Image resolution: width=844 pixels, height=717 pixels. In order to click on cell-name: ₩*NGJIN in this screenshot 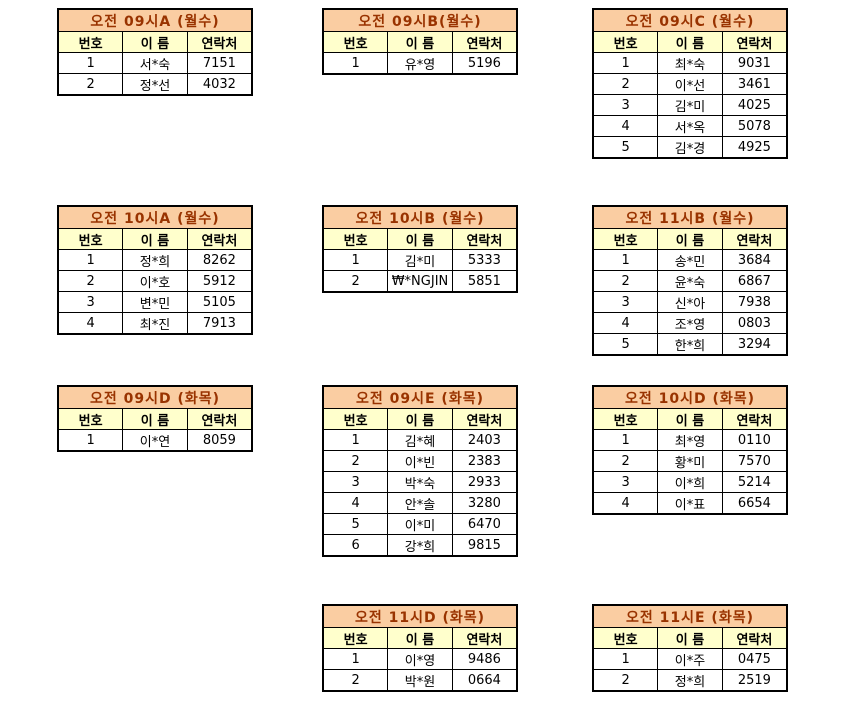, I will do `click(420, 281)`.